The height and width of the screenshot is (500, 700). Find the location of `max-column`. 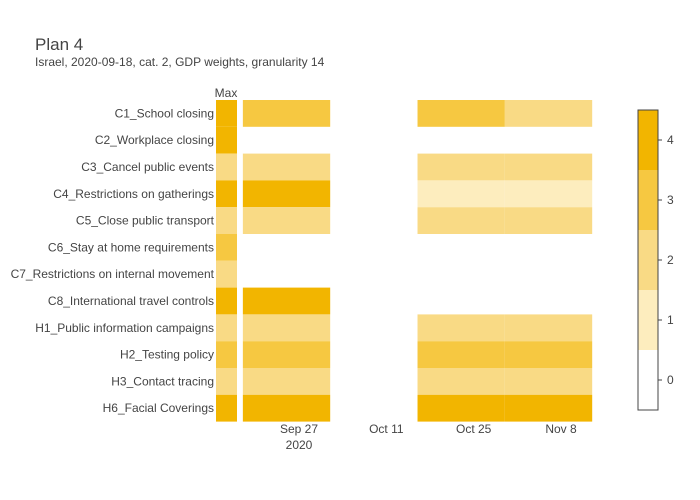

max-column is located at coordinates (226, 261).